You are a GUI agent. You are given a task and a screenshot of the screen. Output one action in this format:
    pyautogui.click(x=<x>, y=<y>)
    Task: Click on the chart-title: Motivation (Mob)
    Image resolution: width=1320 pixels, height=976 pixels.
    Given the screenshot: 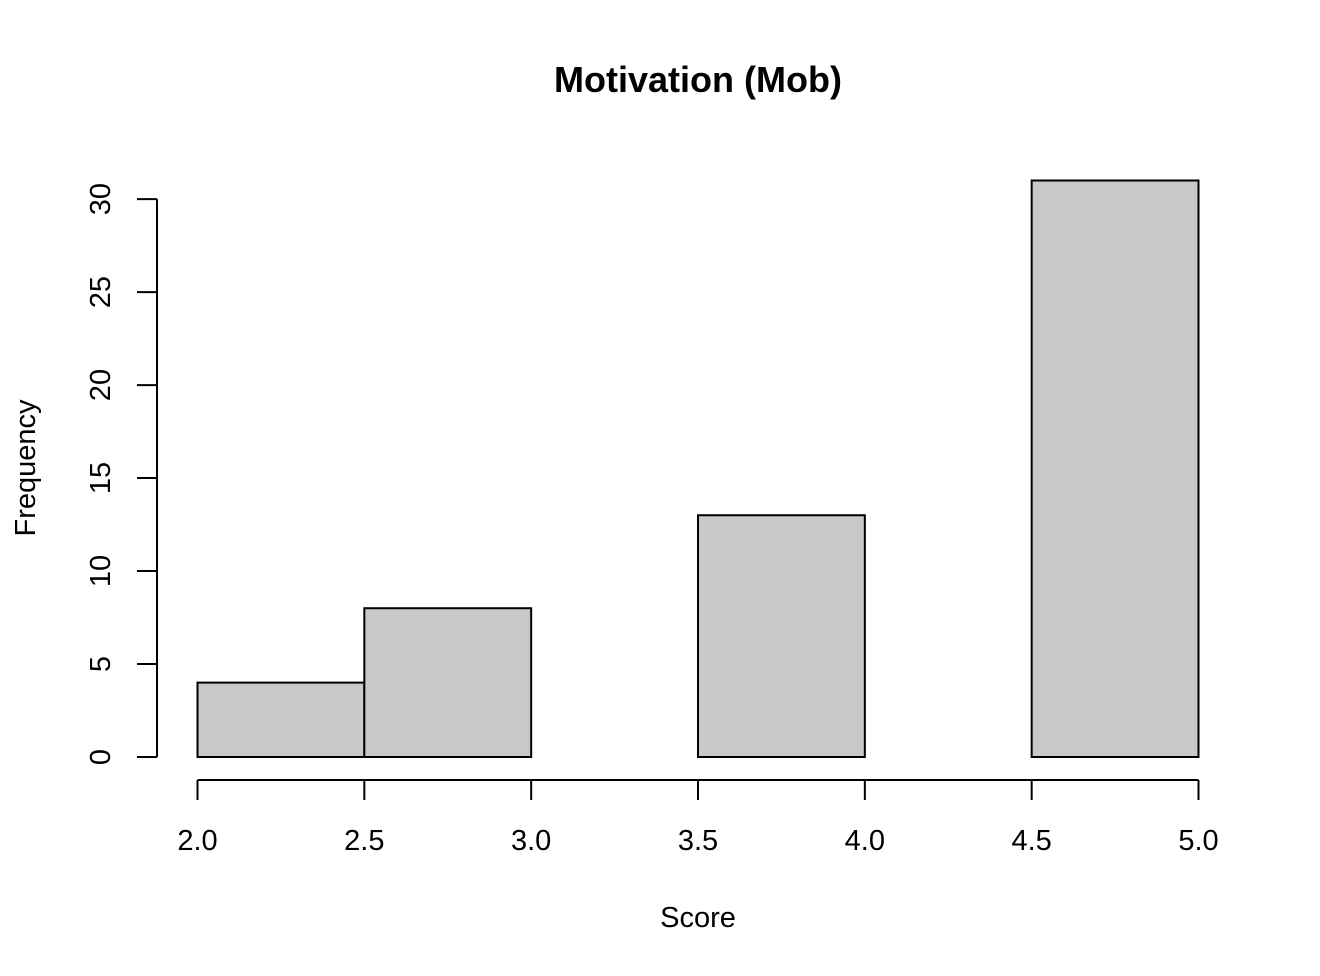 What is the action you would take?
    pyautogui.click(x=698, y=79)
    